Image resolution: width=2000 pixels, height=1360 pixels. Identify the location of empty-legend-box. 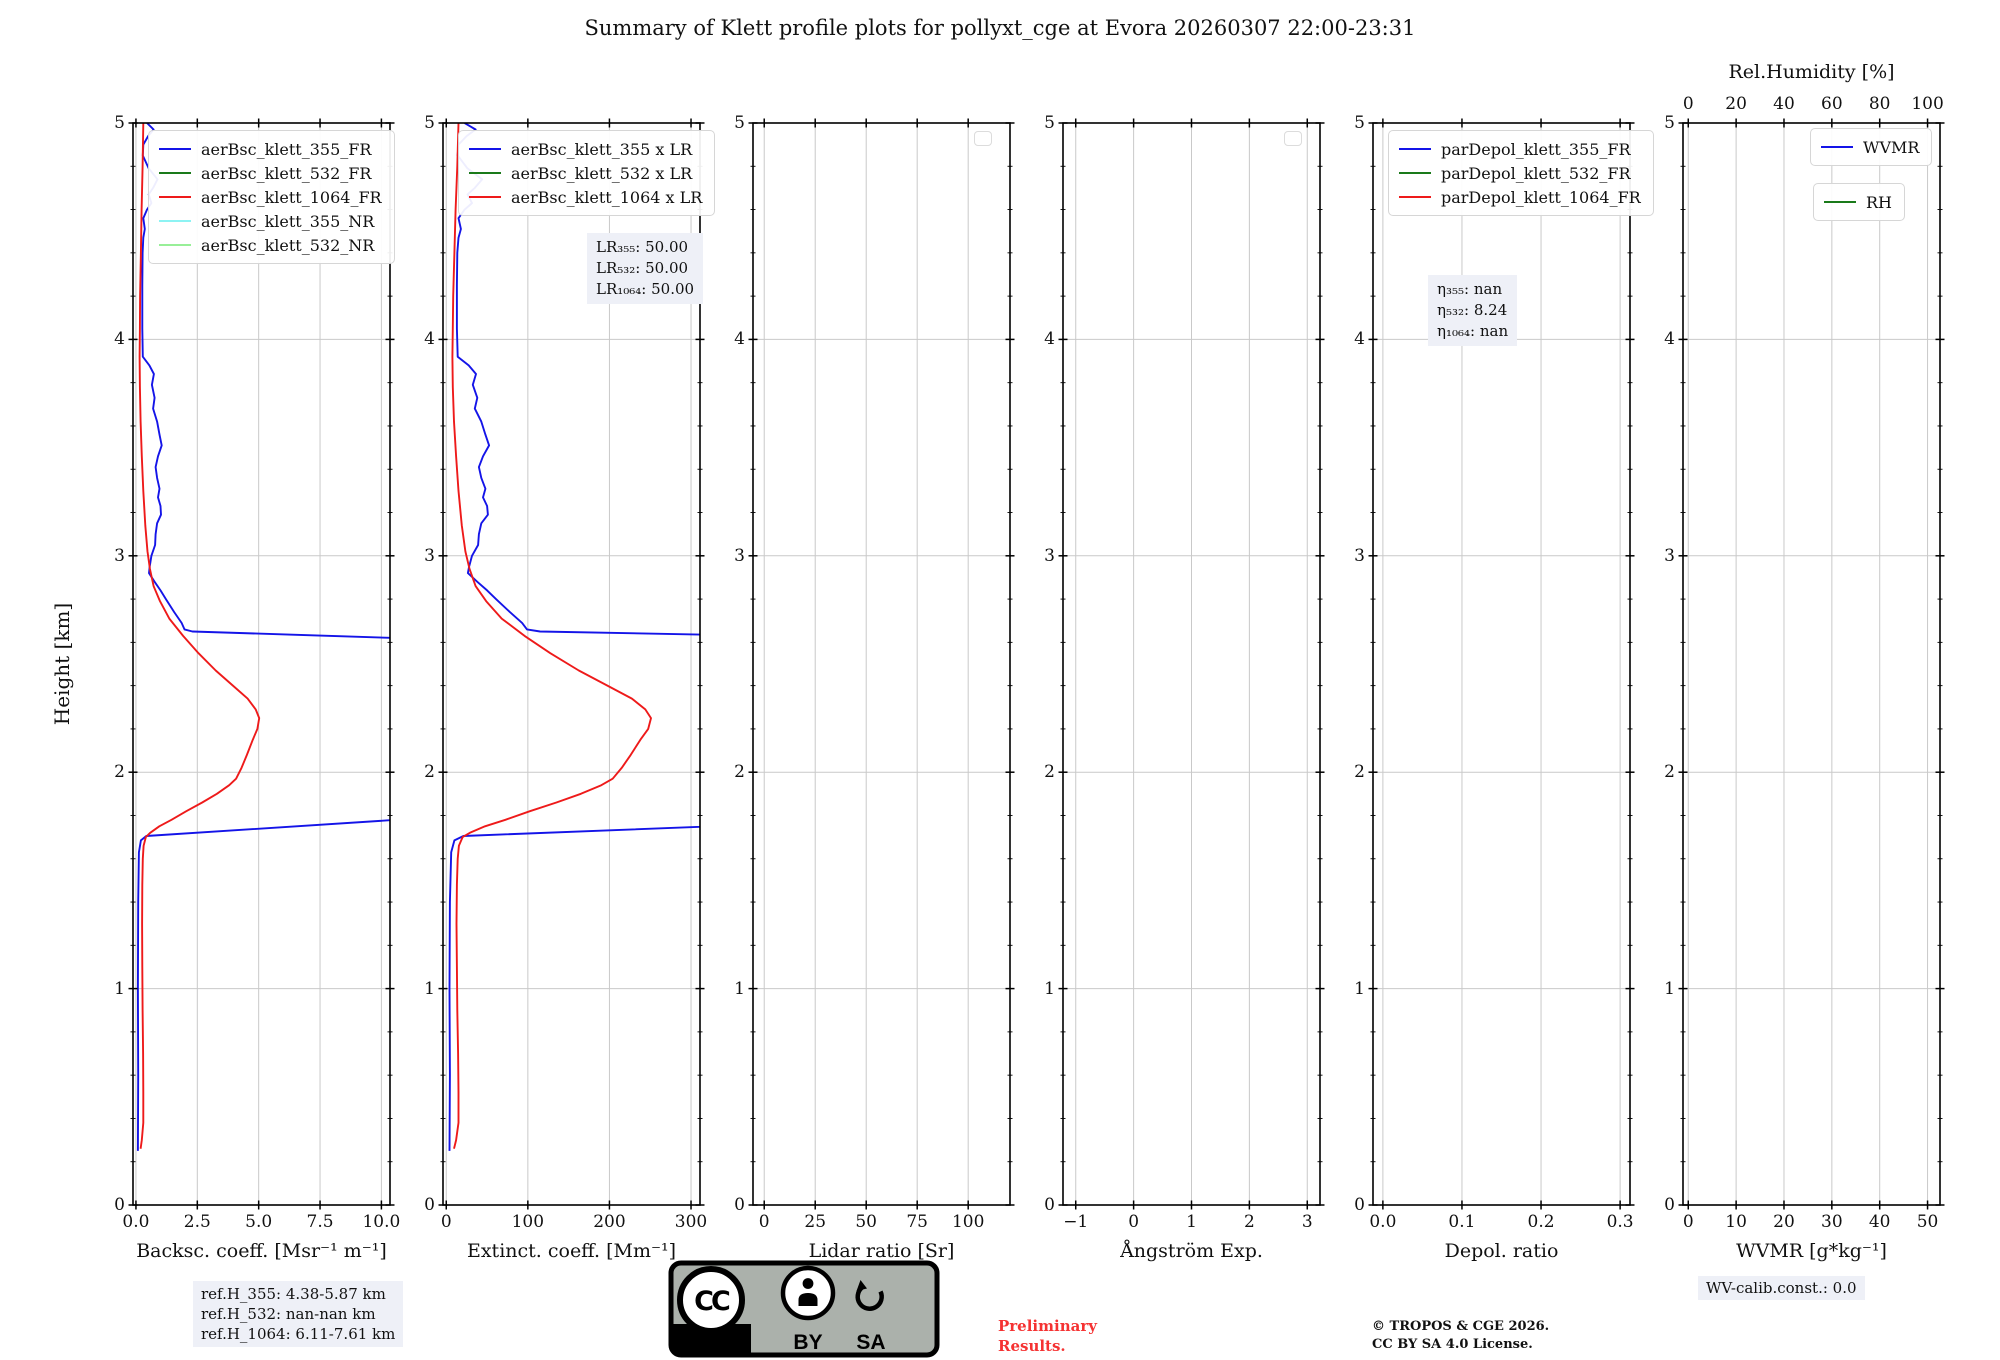
(1293, 138).